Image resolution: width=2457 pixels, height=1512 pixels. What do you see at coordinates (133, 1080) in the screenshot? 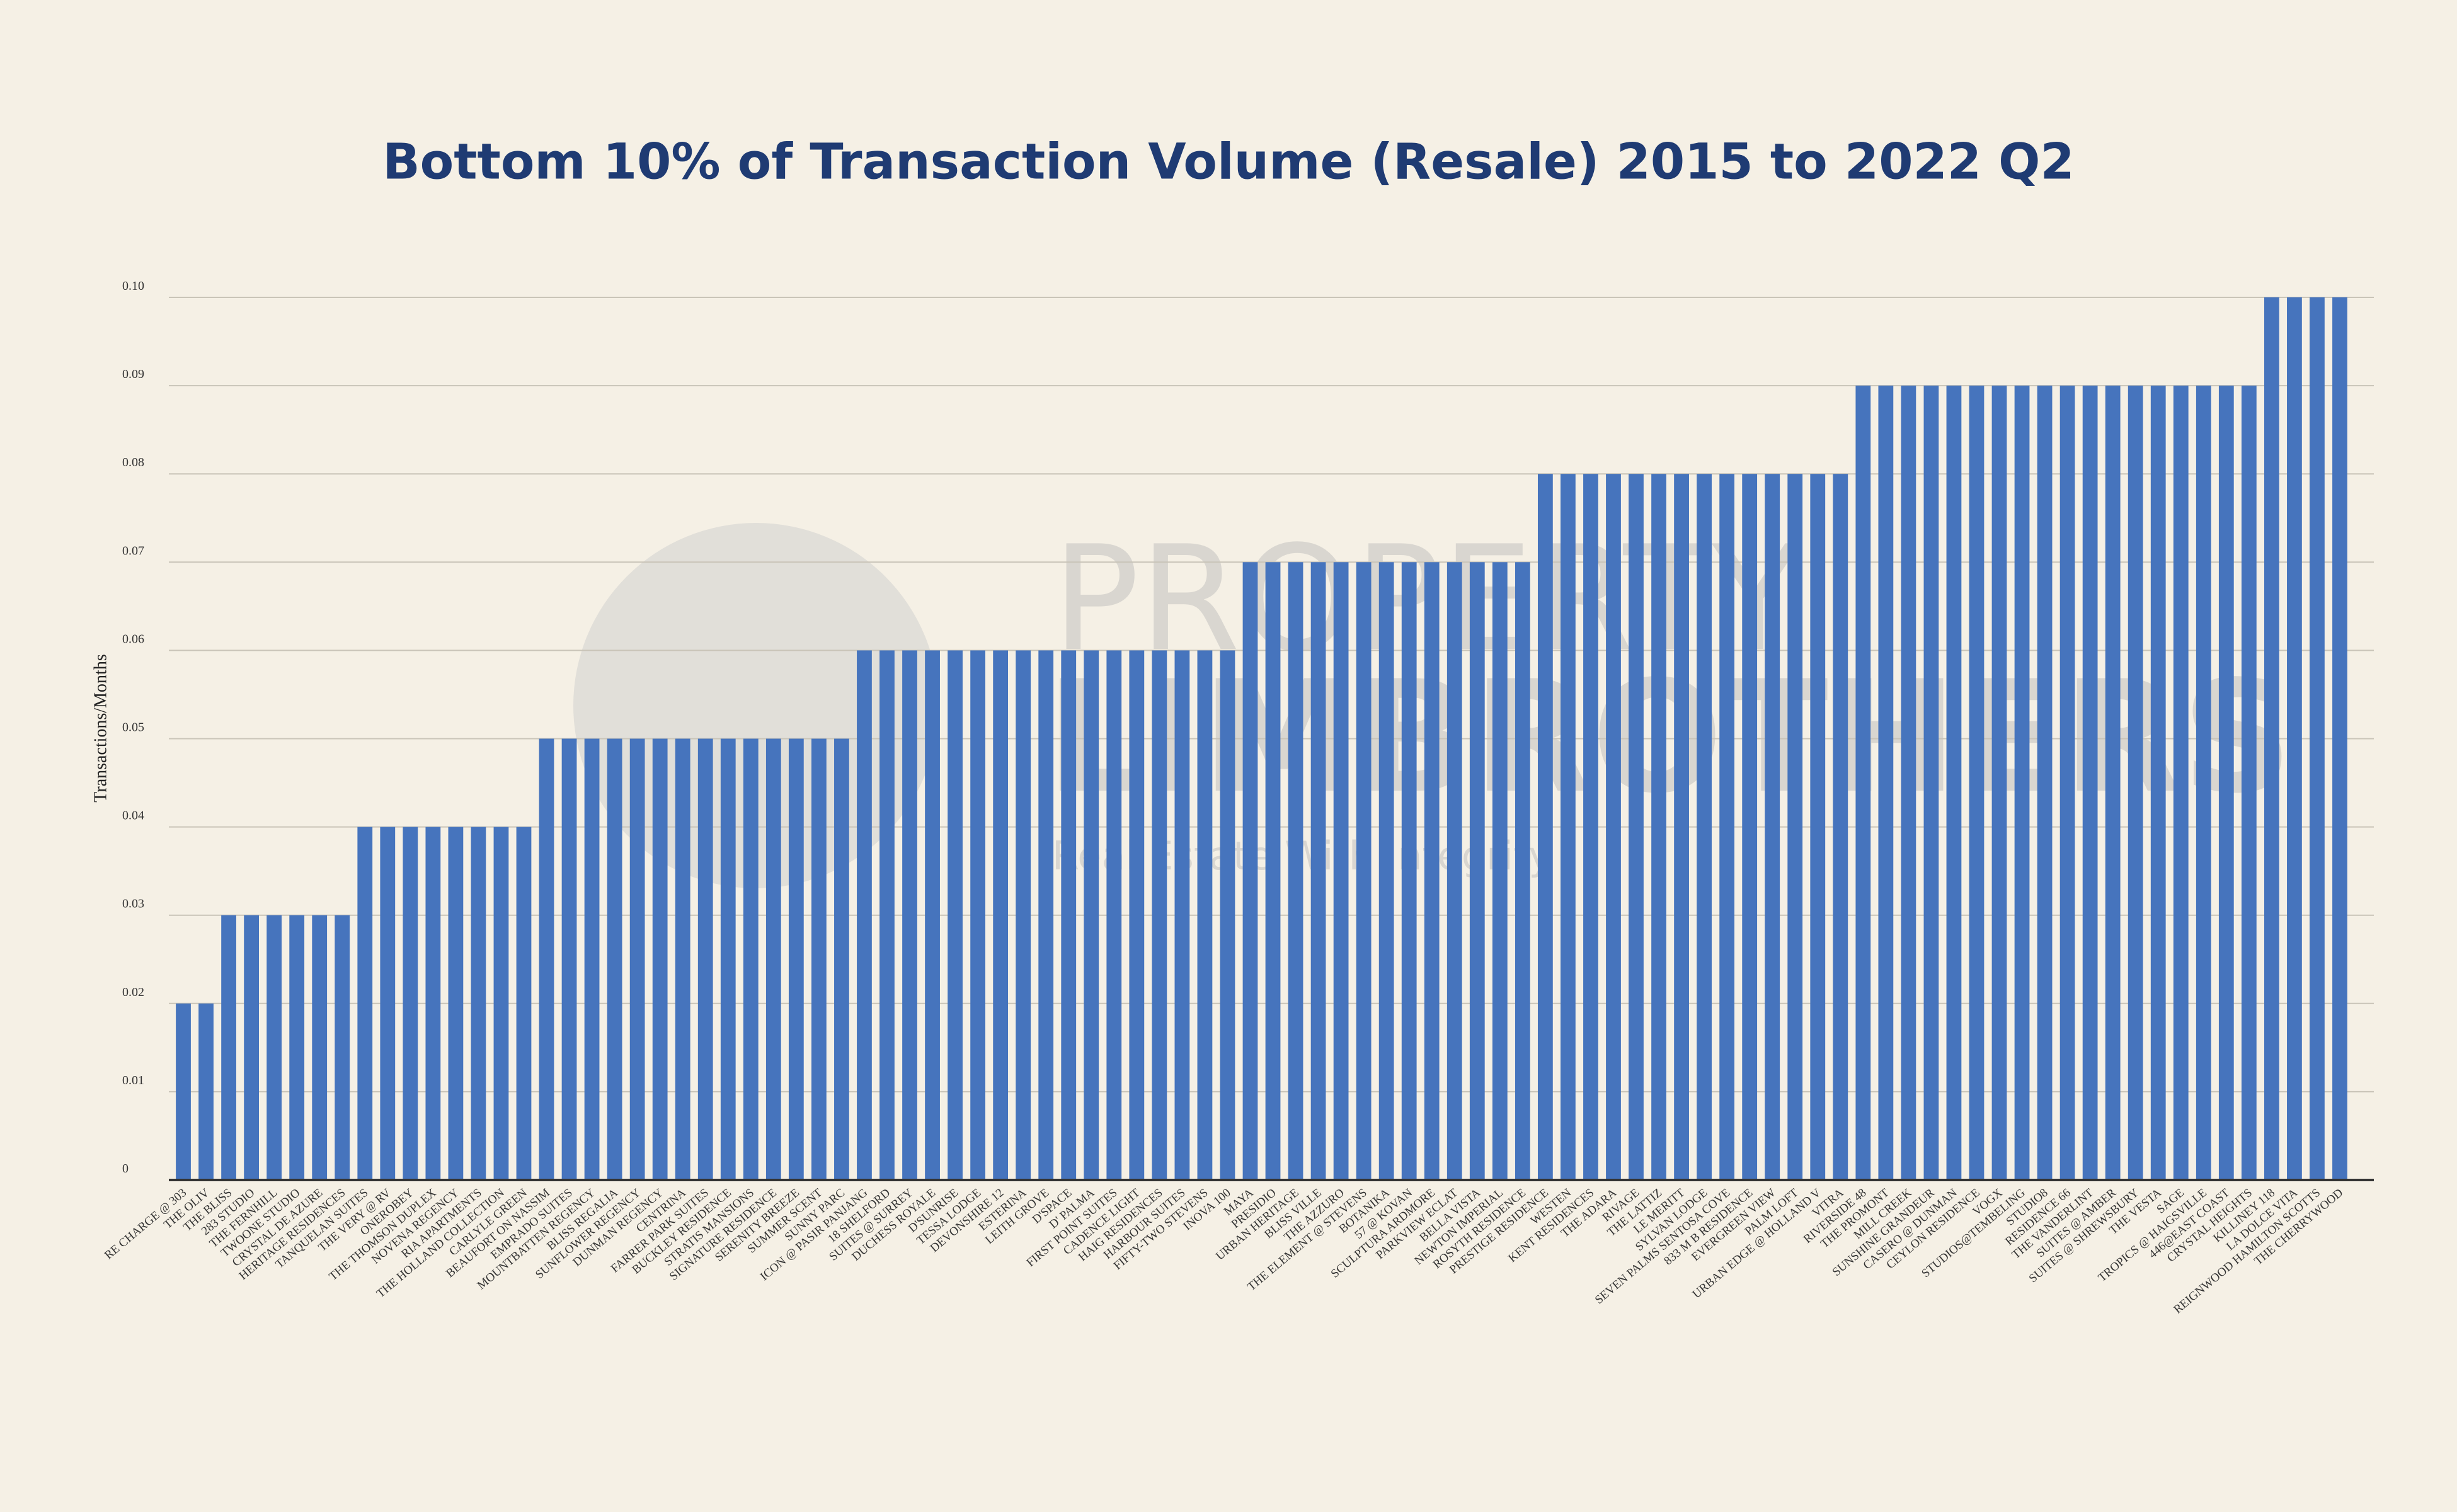
I see `y-tick-label: 0.01` at bounding box center [133, 1080].